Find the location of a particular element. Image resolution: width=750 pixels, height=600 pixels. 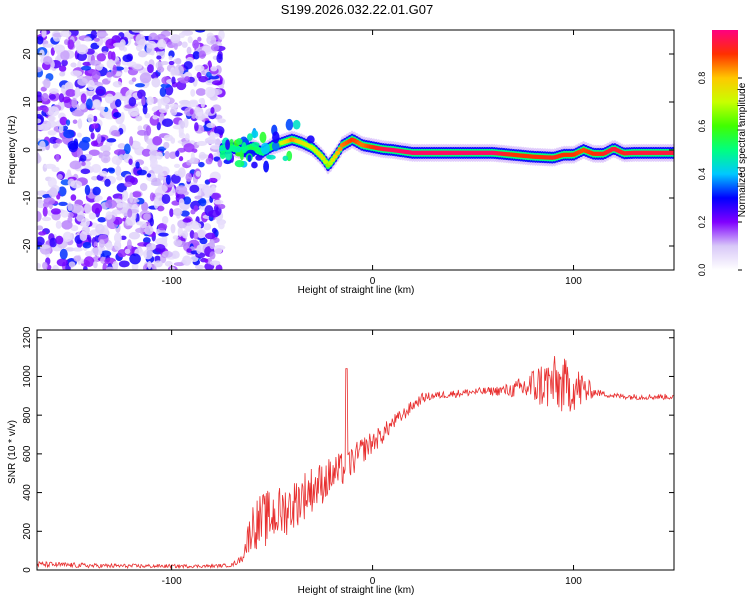

snr-x-axis-label: Height of straight line (km) is located at coordinates (356, 590).